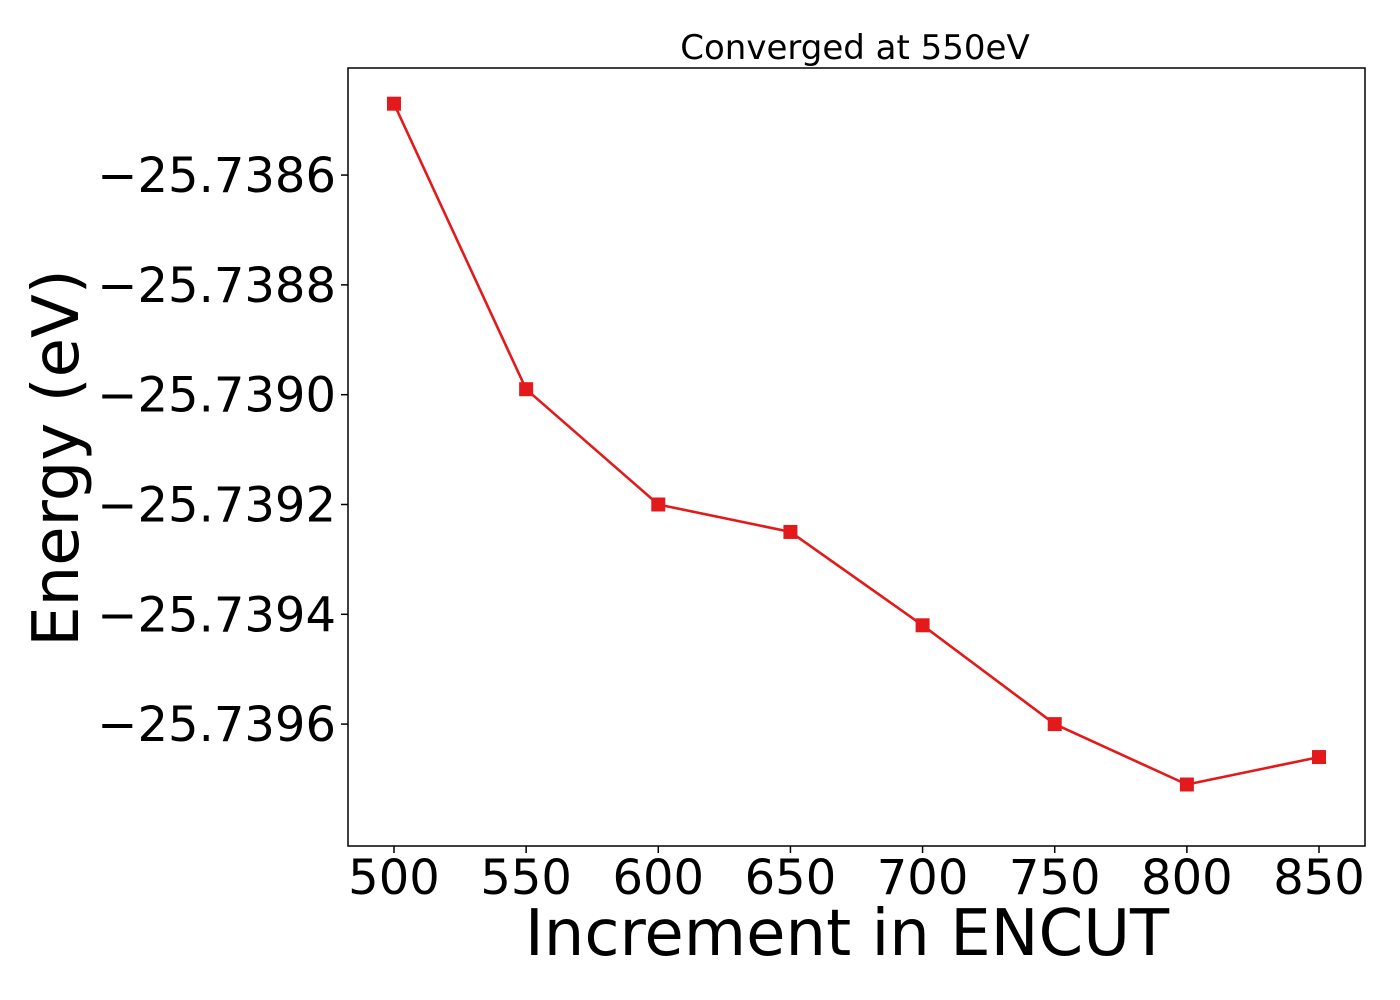 The height and width of the screenshot is (1000, 1400). Describe the element at coordinates (216, 286) in the screenshot. I see `y-tick-label: −25.7388` at that location.